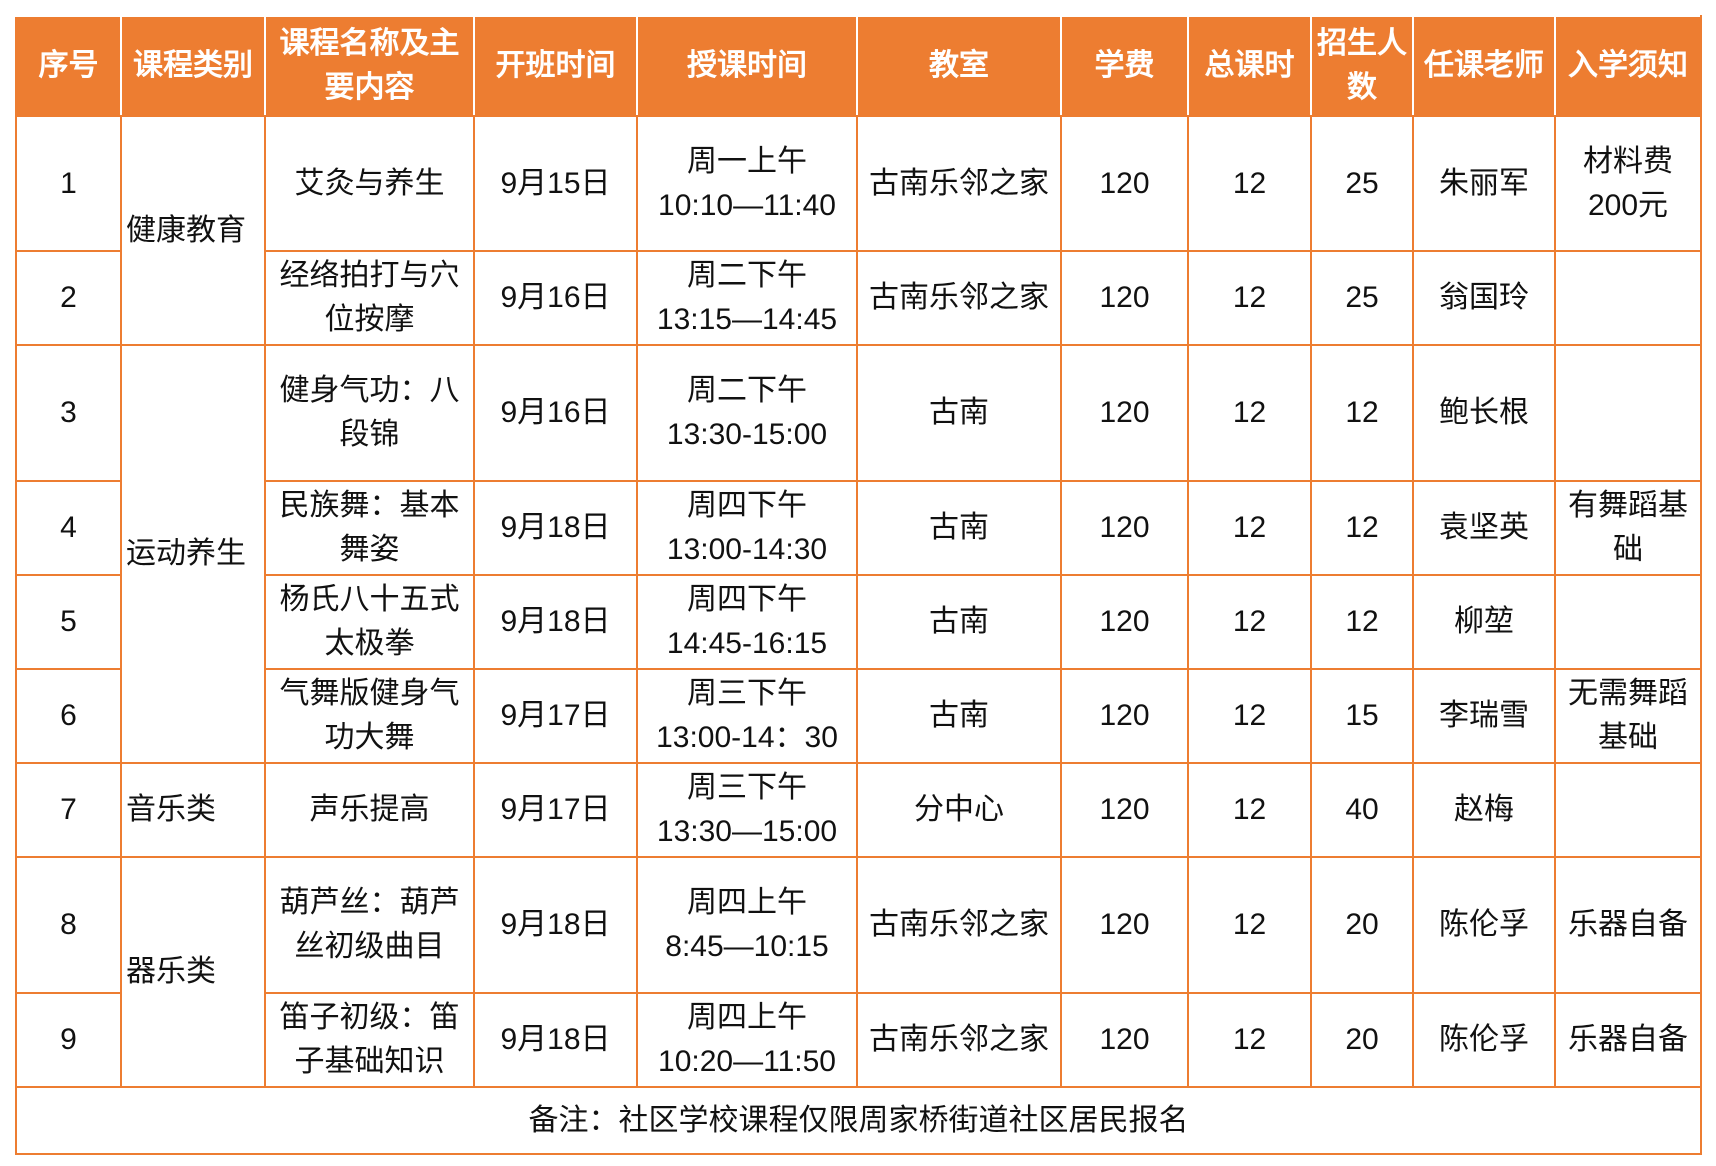 The height and width of the screenshot is (1166, 1716). I want to click on table-cell: 民族舞：基本舞姿, so click(369, 528).